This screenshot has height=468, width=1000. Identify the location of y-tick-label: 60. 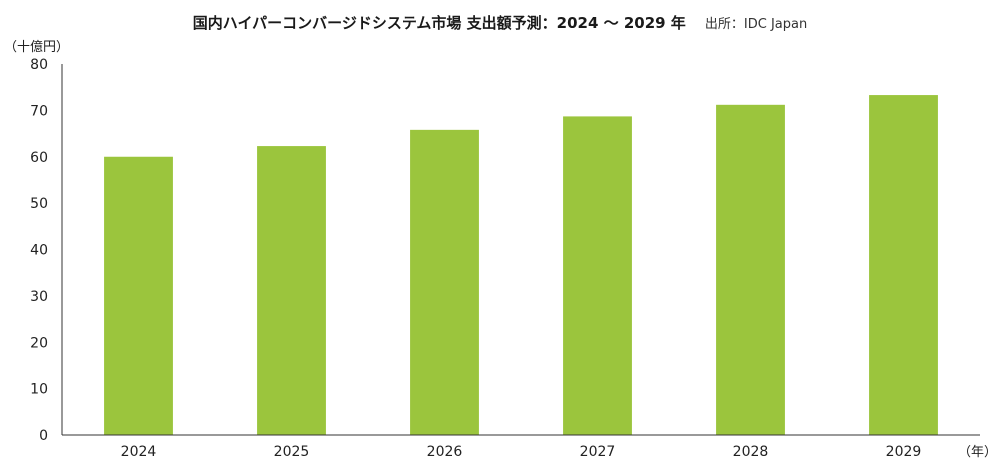
(39, 158).